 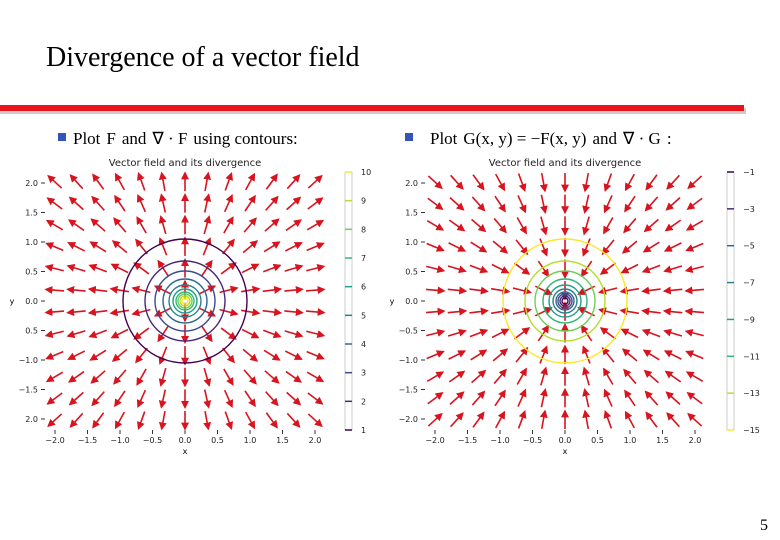 I want to click on x-axis-label: x, so click(x=565, y=451).